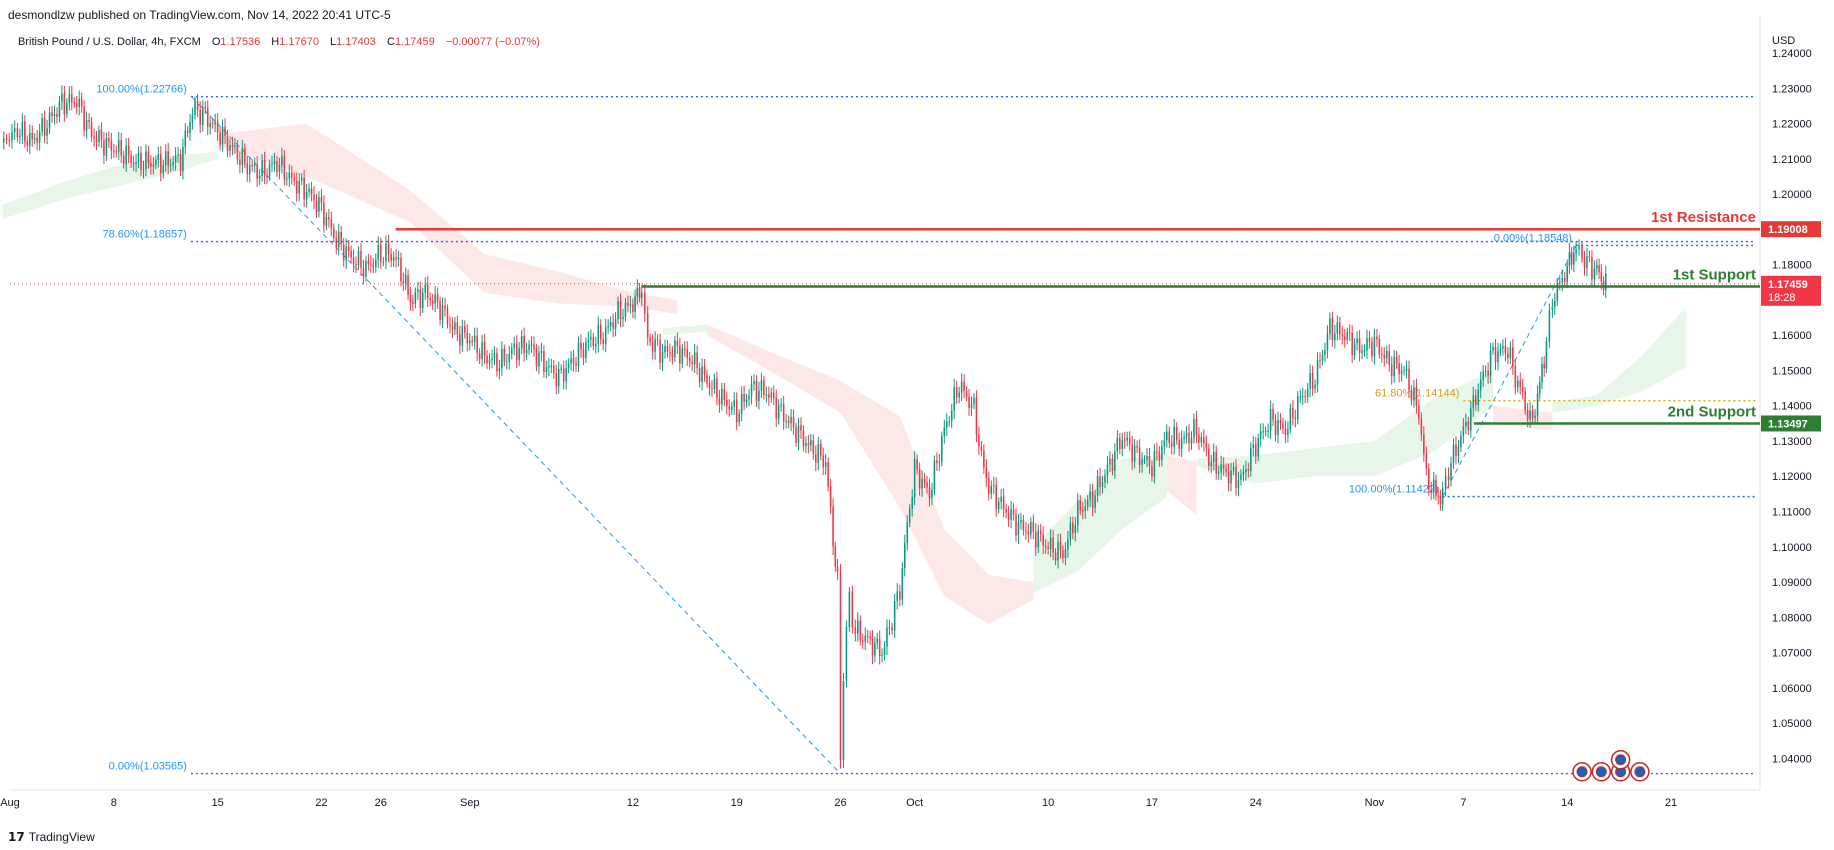 This screenshot has height=850, width=1834. Describe the element at coordinates (1792, 654) in the screenshot. I see `y-tick-label: 1.07000` at that location.